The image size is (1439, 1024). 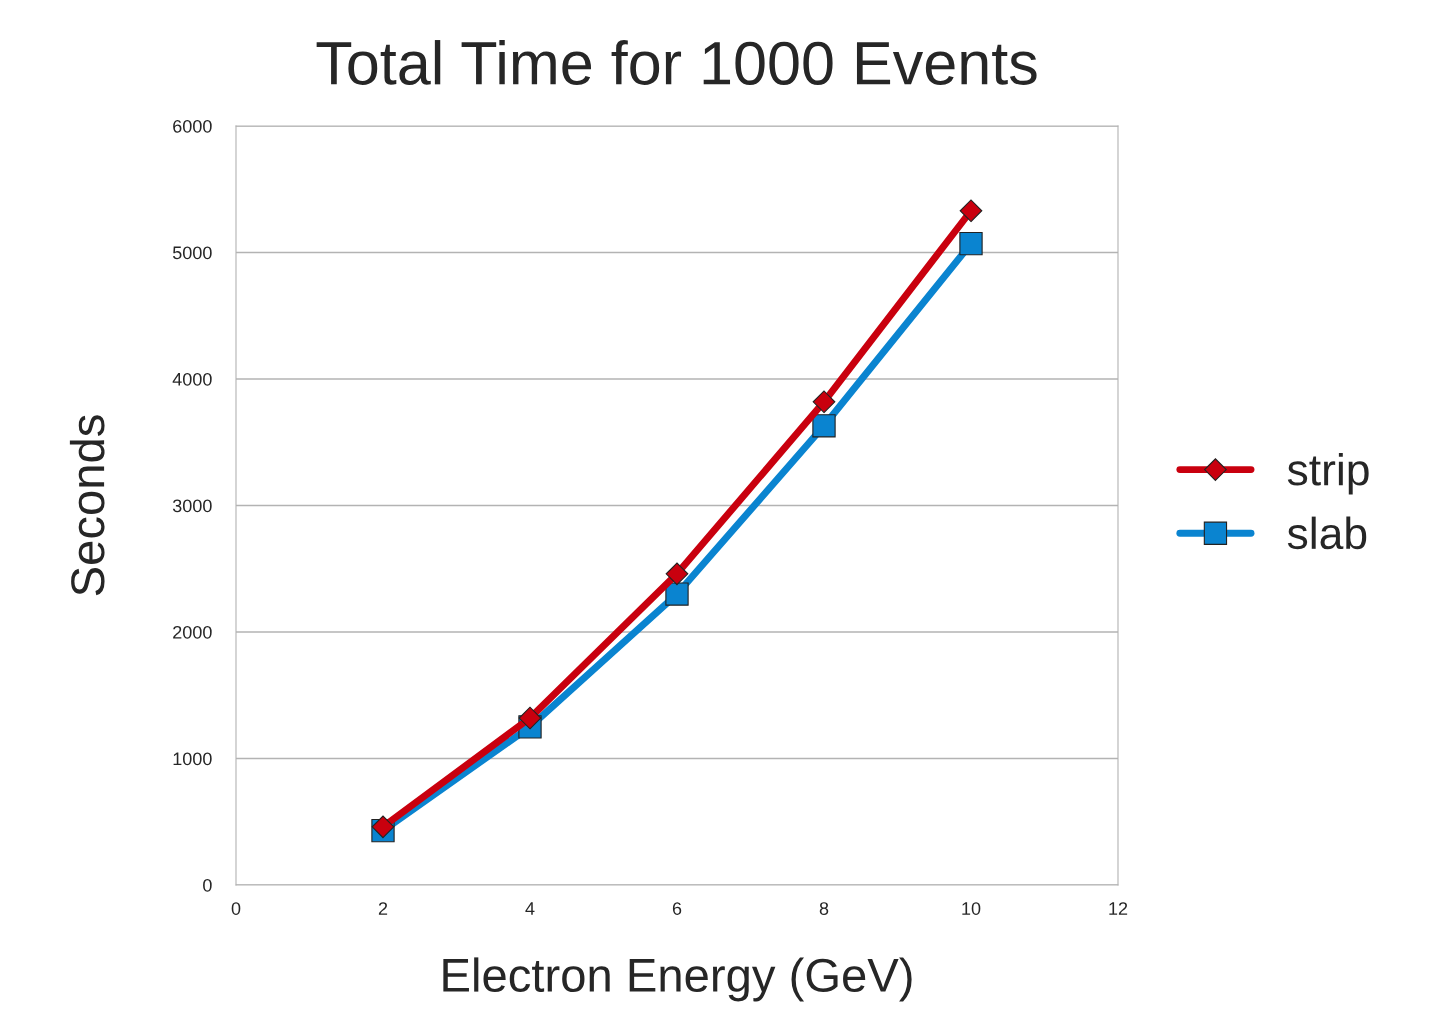 What do you see at coordinates (676, 62) in the screenshot?
I see `chart-title: Total Time for 1000 Events` at bounding box center [676, 62].